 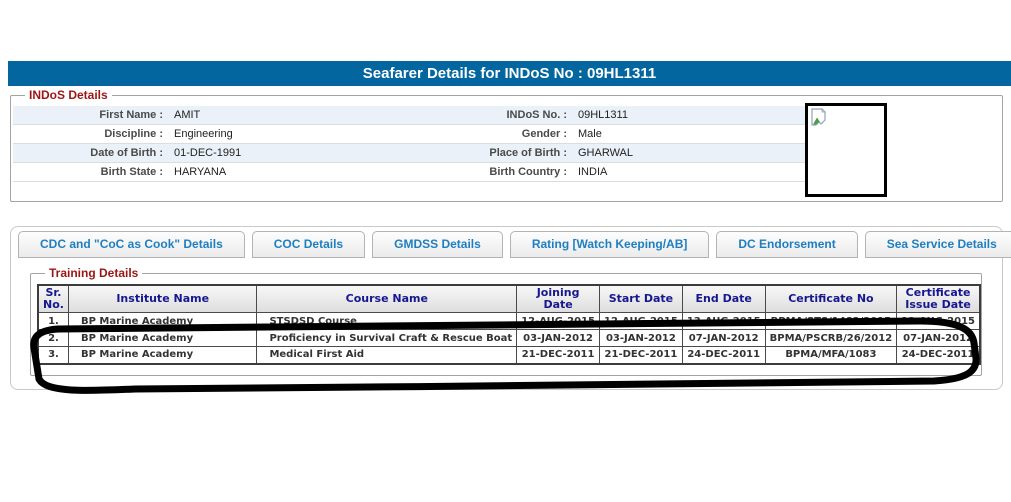 I want to click on table-cell: 3., so click(x=53, y=355).